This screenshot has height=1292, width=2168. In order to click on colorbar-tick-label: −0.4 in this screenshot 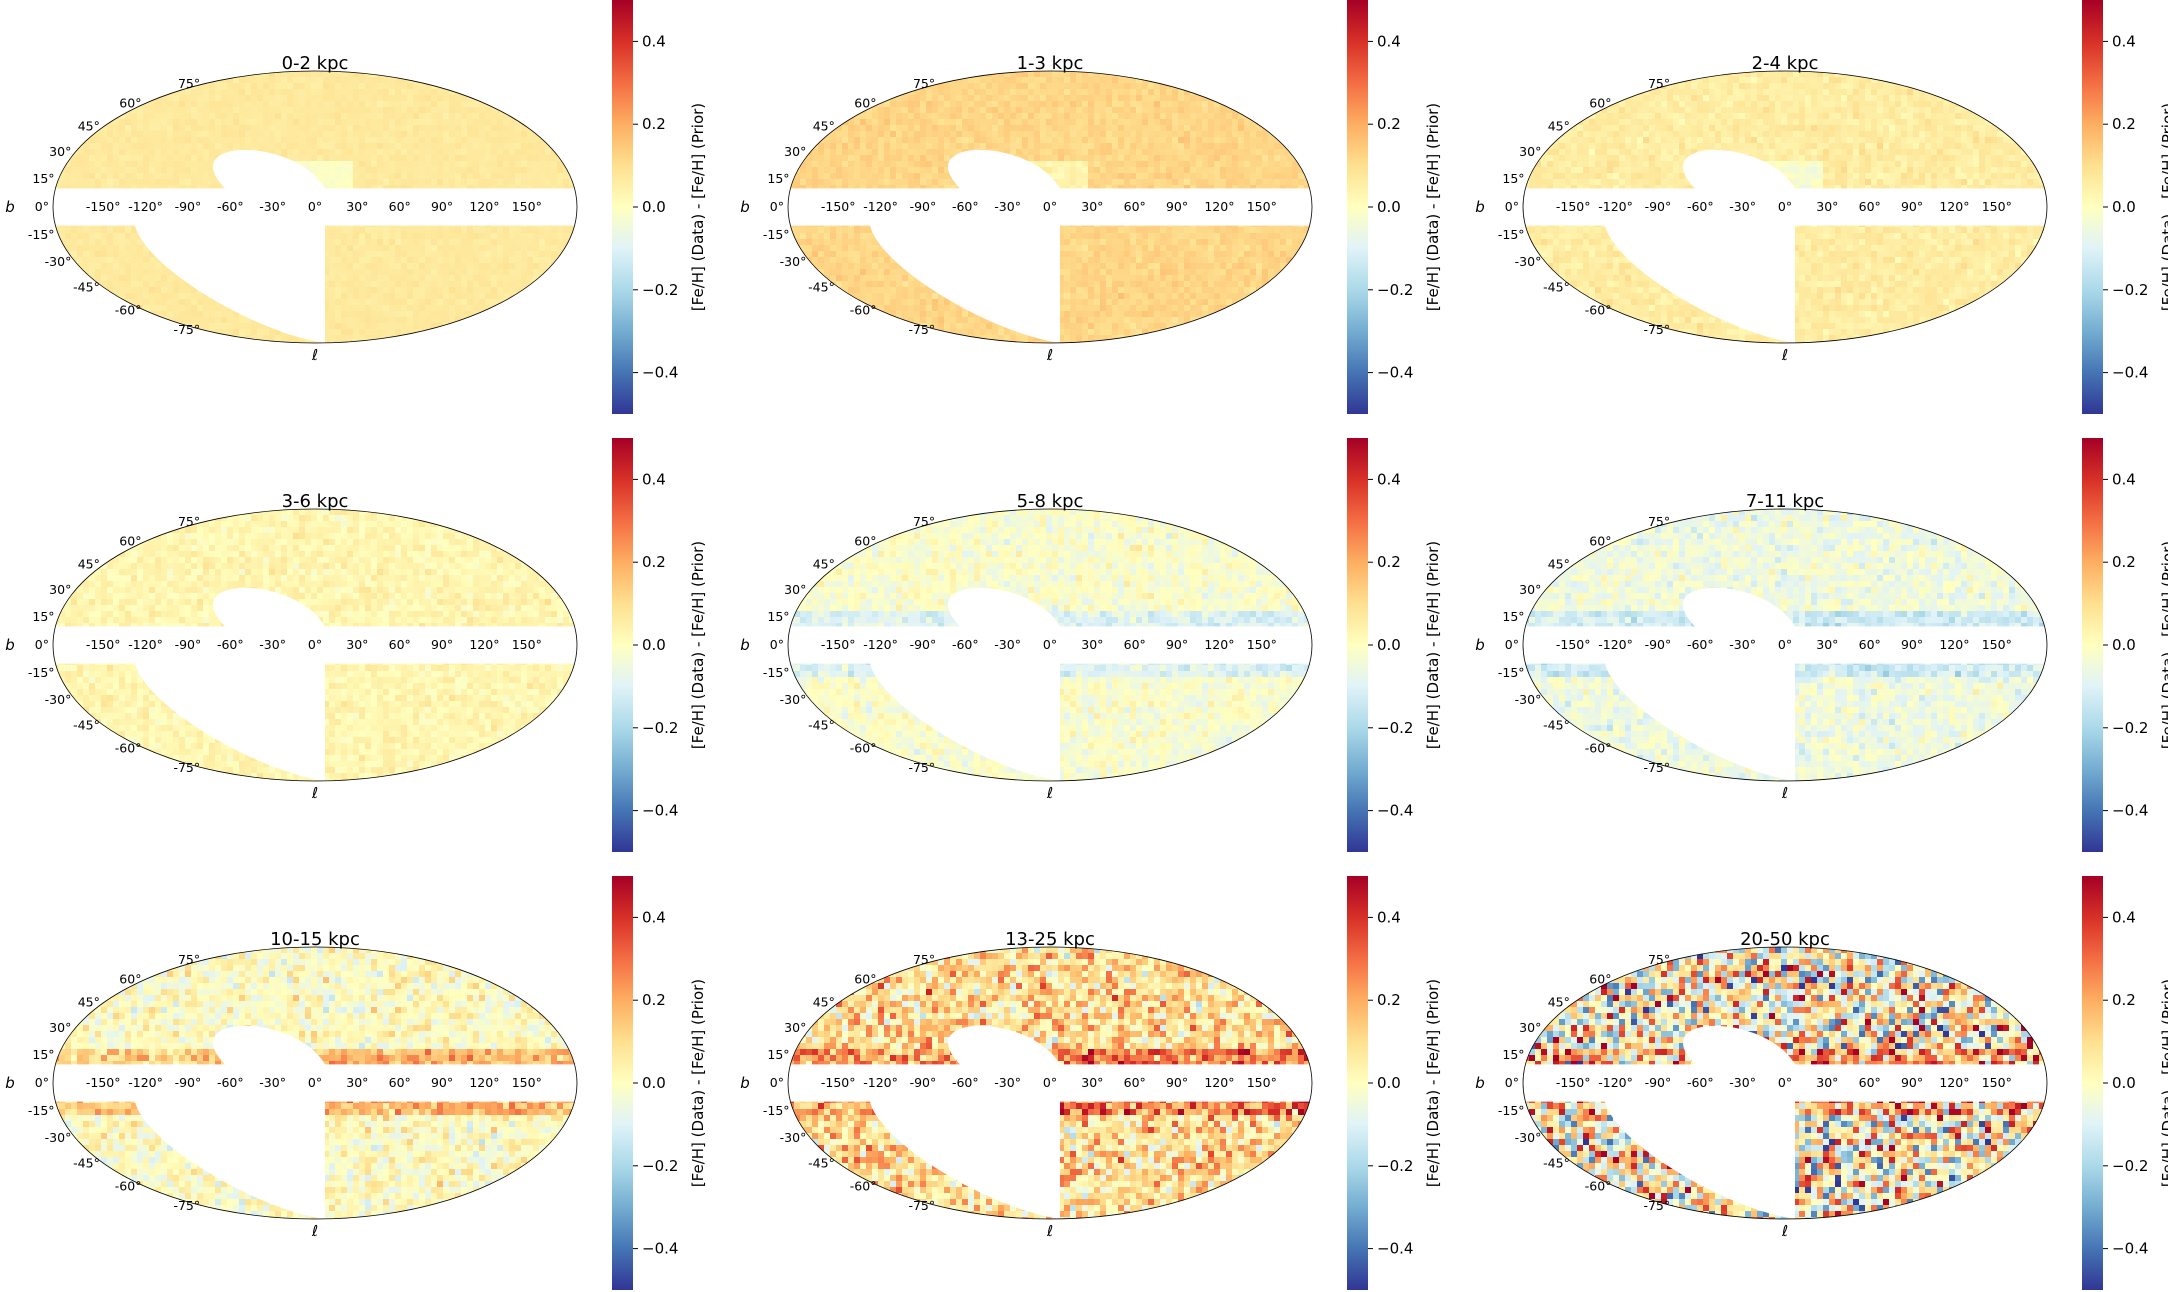, I will do `click(660, 373)`.